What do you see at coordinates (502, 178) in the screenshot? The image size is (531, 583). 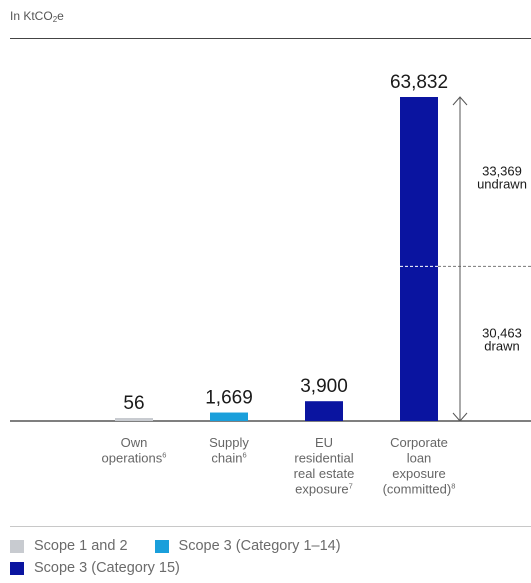 I see `breakdown-label-2: 33,369 undrawn` at bounding box center [502, 178].